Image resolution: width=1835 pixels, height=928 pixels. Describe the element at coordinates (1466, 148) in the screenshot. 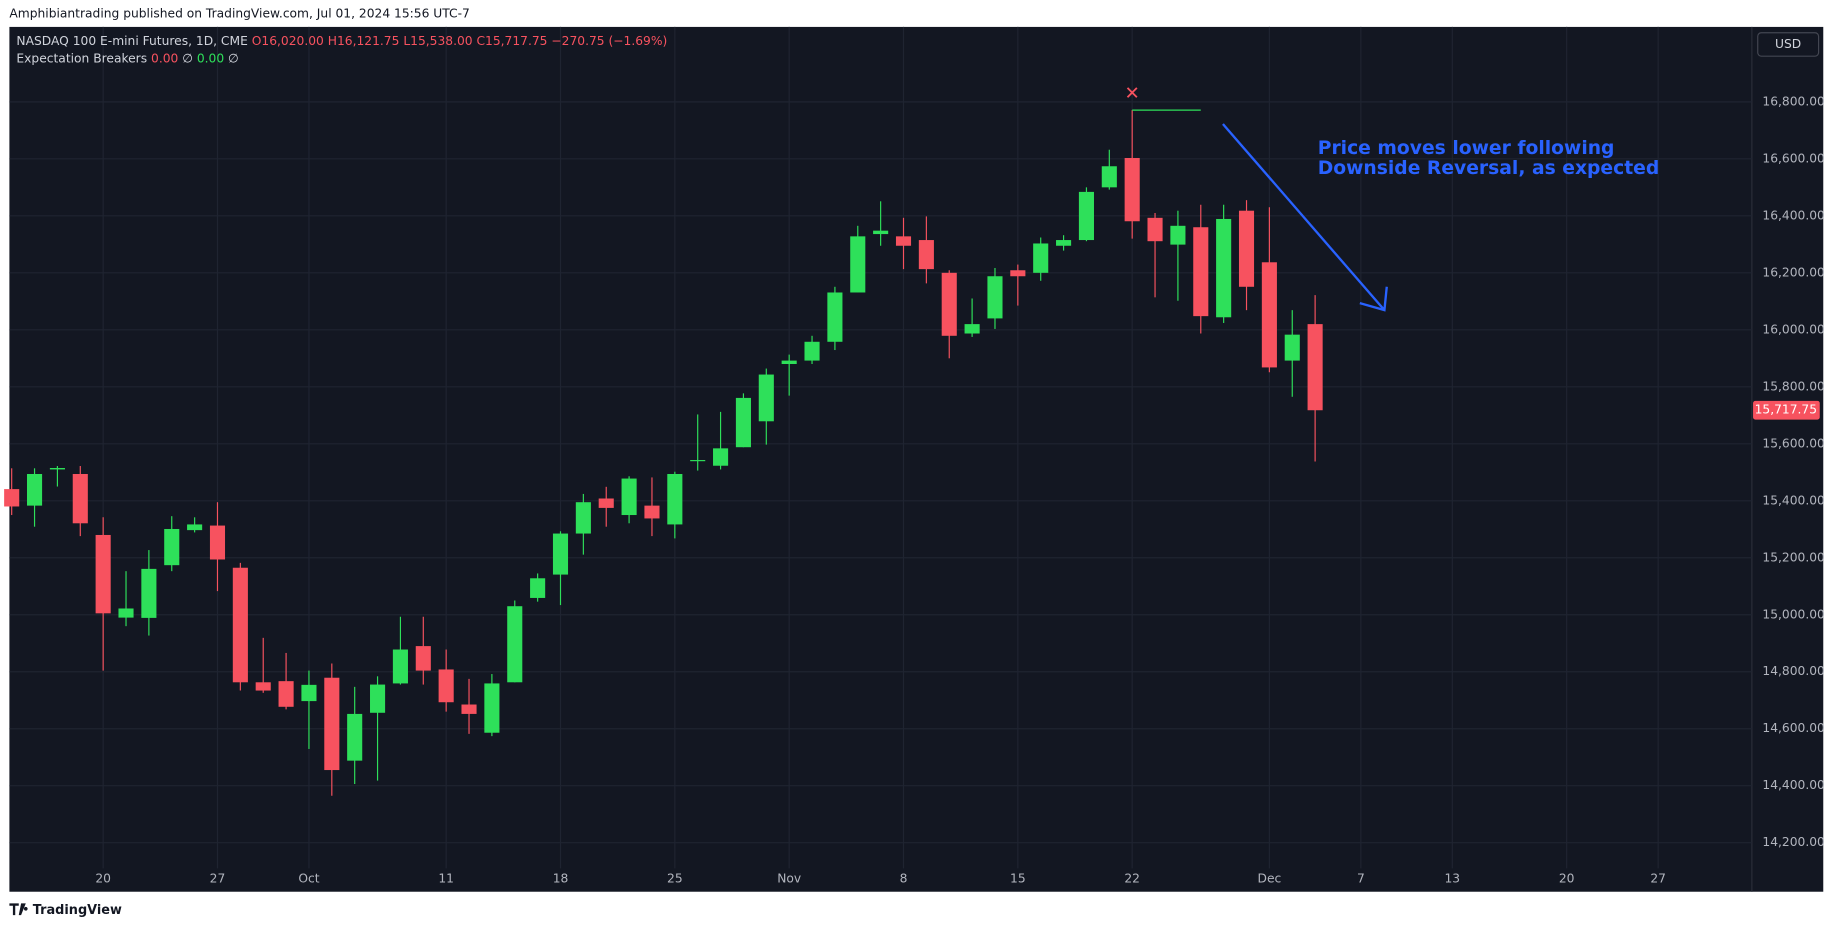

I see `annotation: Price moves lower following` at that location.